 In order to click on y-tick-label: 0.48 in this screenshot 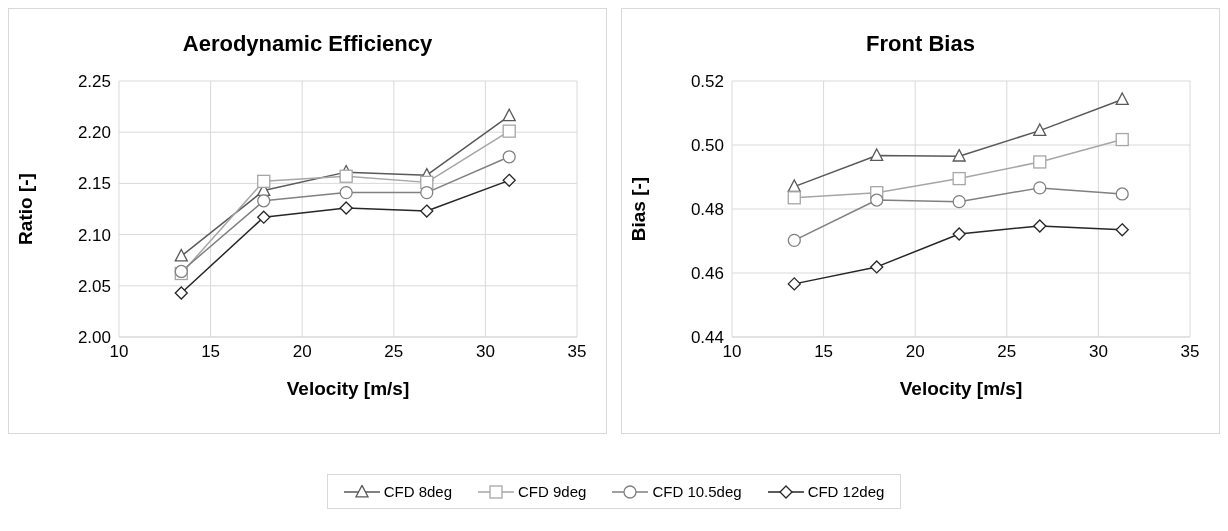, I will do `click(707, 210)`.